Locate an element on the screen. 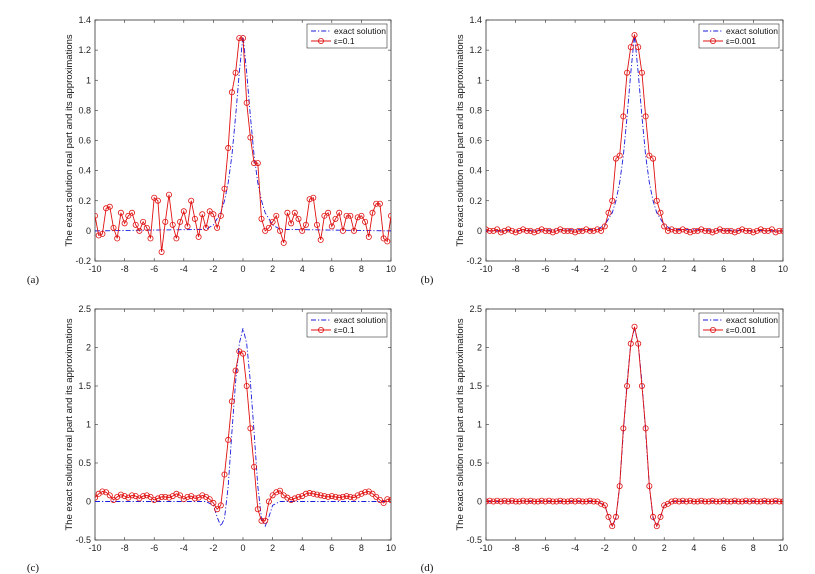 The width and height of the screenshot is (815, 574). x-tick-label: 0 is located at coordinates (634, 269).